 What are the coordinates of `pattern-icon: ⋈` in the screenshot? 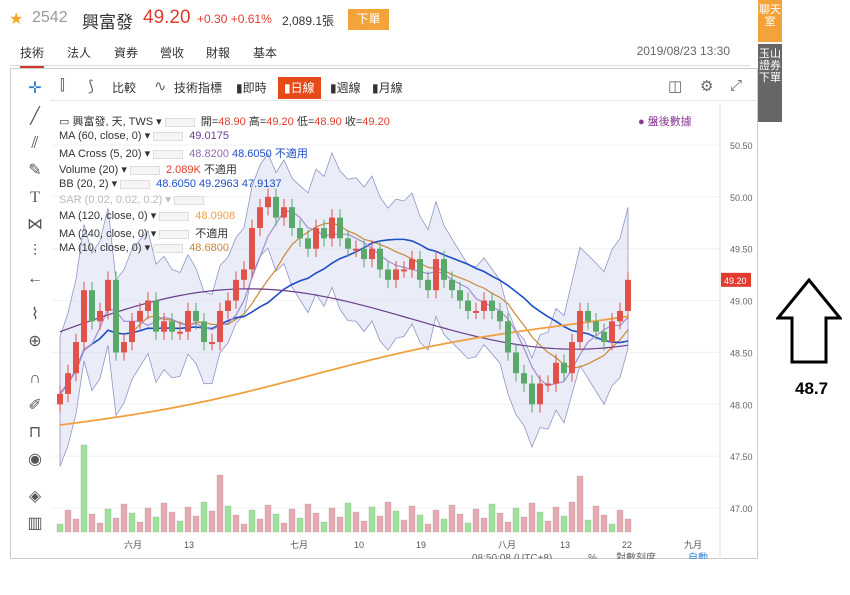 It's located at (35, 224).